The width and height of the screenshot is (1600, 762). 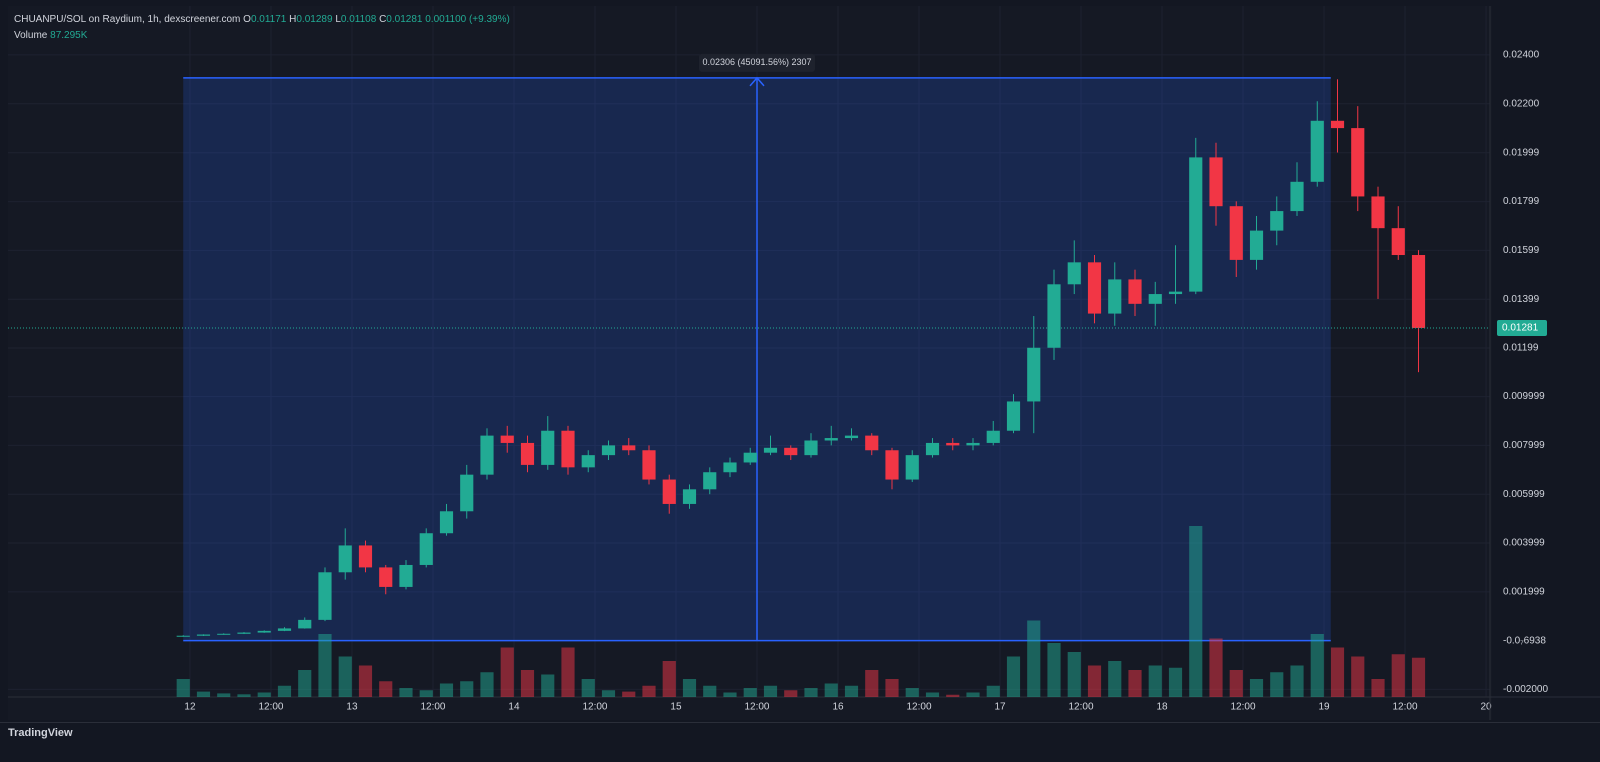 I want to click on x-tick-label: 18, so click(x=1162, y=707).